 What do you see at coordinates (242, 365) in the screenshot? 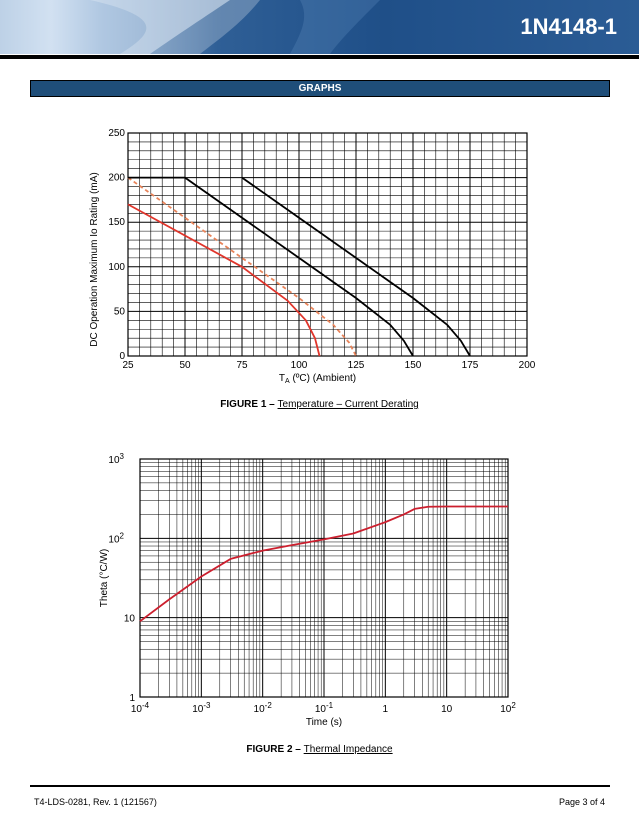
I see `x-tick-label: 75` at bounding box center [242, 365].